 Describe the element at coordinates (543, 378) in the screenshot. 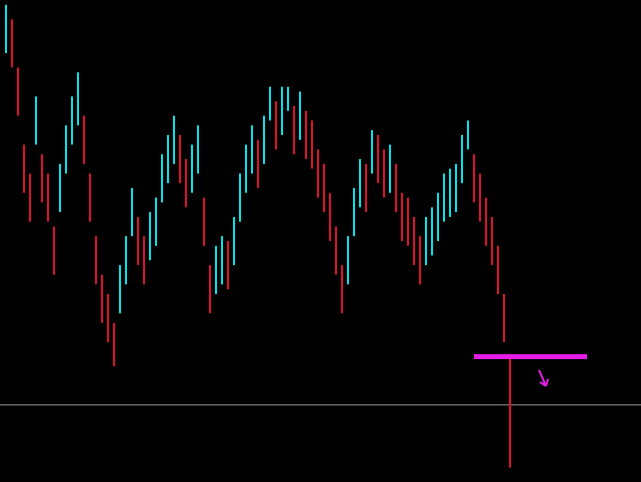

I see `arrow` at that location.